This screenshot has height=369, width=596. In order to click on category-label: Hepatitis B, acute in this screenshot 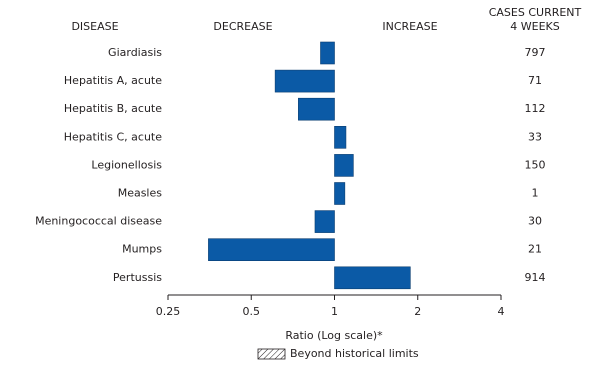, I will do `click(113, 108)`.